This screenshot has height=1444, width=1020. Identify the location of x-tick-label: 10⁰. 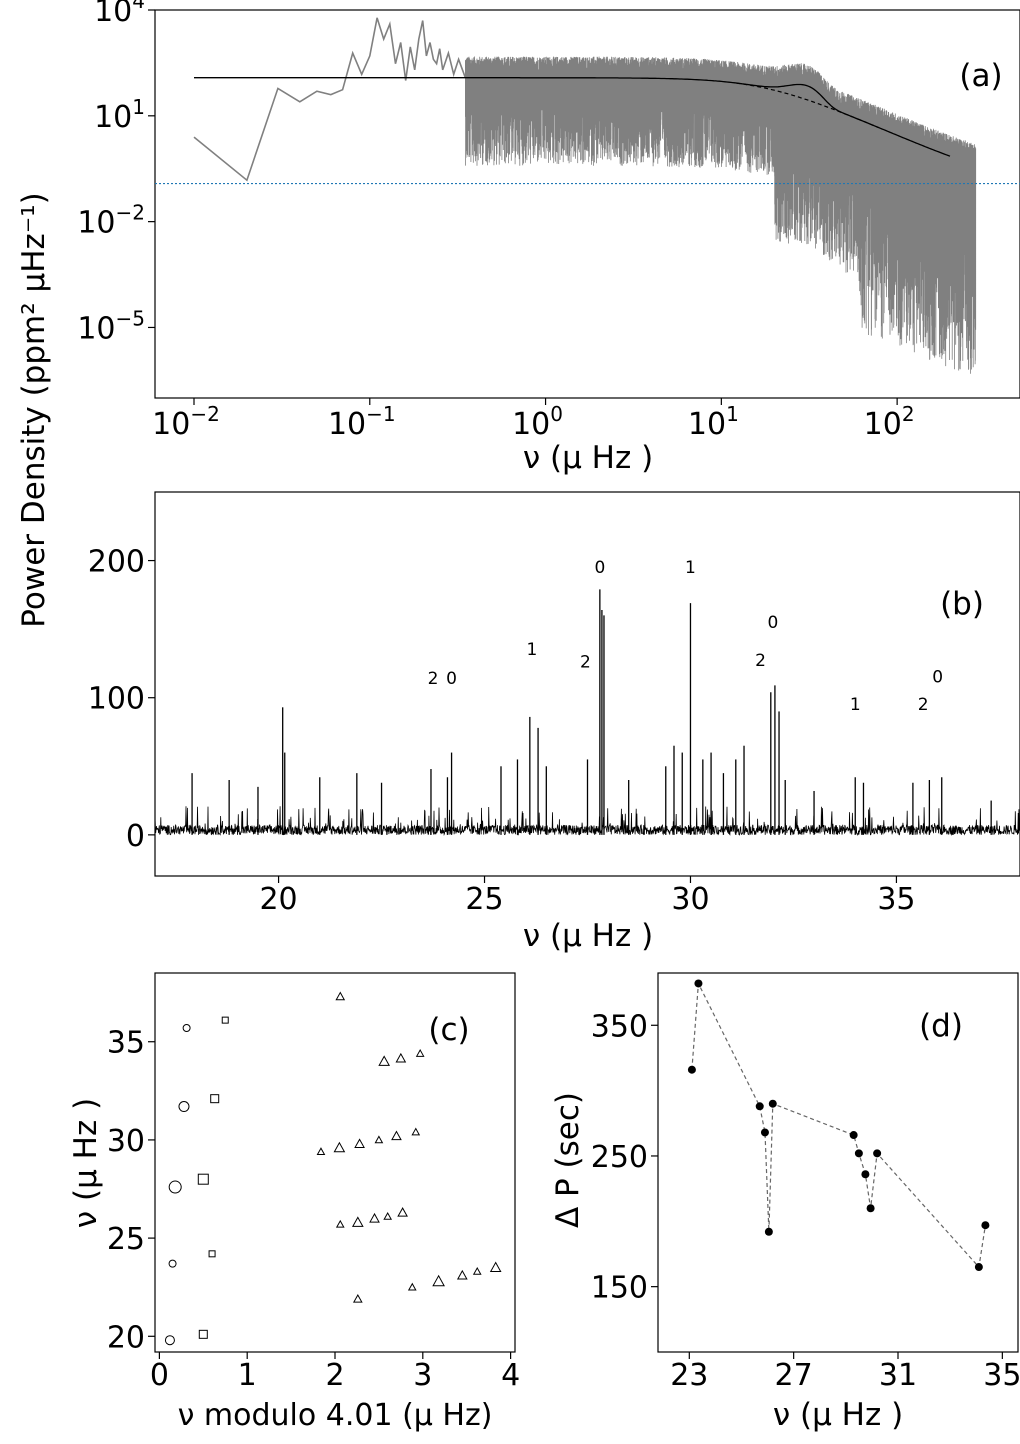
(537, 422).